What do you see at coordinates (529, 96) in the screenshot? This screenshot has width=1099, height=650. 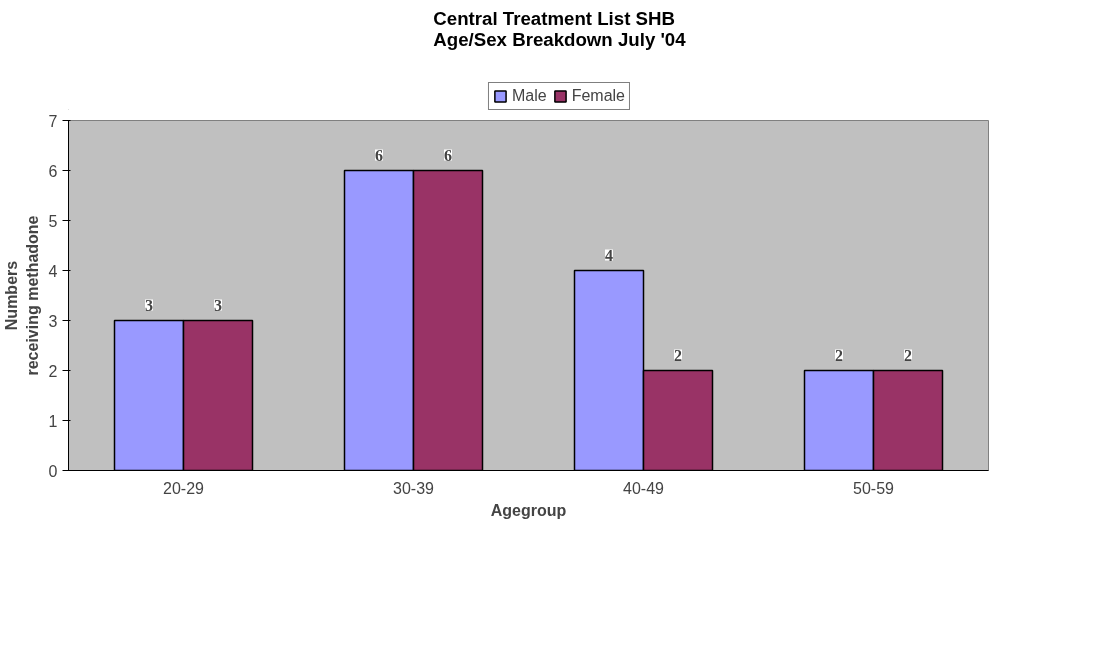 I see `legend-label: Male` at bounding box center [529, 96].